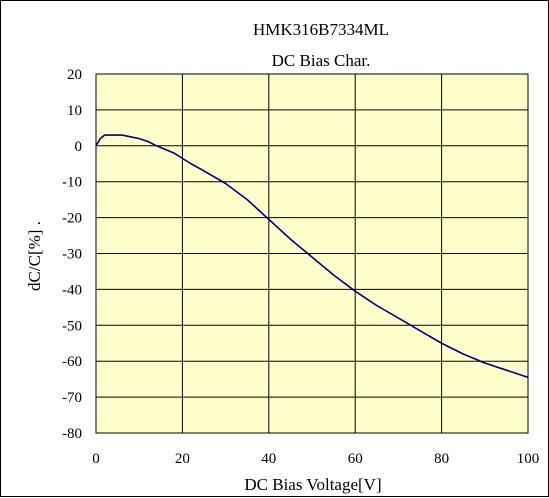 This screenshot has height=498, width=549. Describe the element at coordinates (312, 484) in the screenshot. I see `x-axis-label: DC Bias Voltage[V]` at that location.